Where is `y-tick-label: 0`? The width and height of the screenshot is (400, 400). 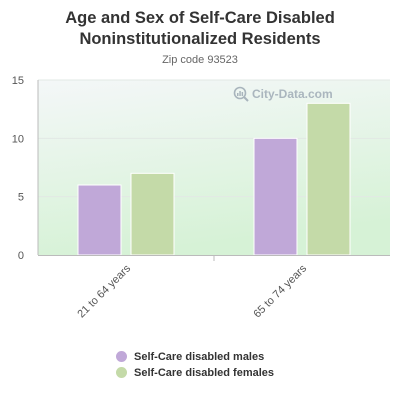 y-tick-label: 0 is located at coordinates (21, 256).